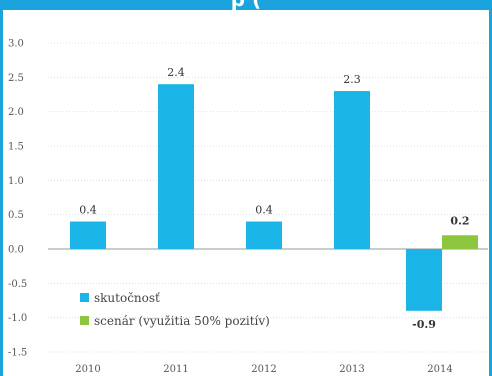 This screenshot has height=376, width=492. What do you see at coordinates (17, 199) in the screenshot?
I see `y-axis-tick-labels: 3.0 2.5 2.0 1.5 1.0 0.5 0.0 -0.5 -1.0 -1.5` at bounding box center [17, 199].